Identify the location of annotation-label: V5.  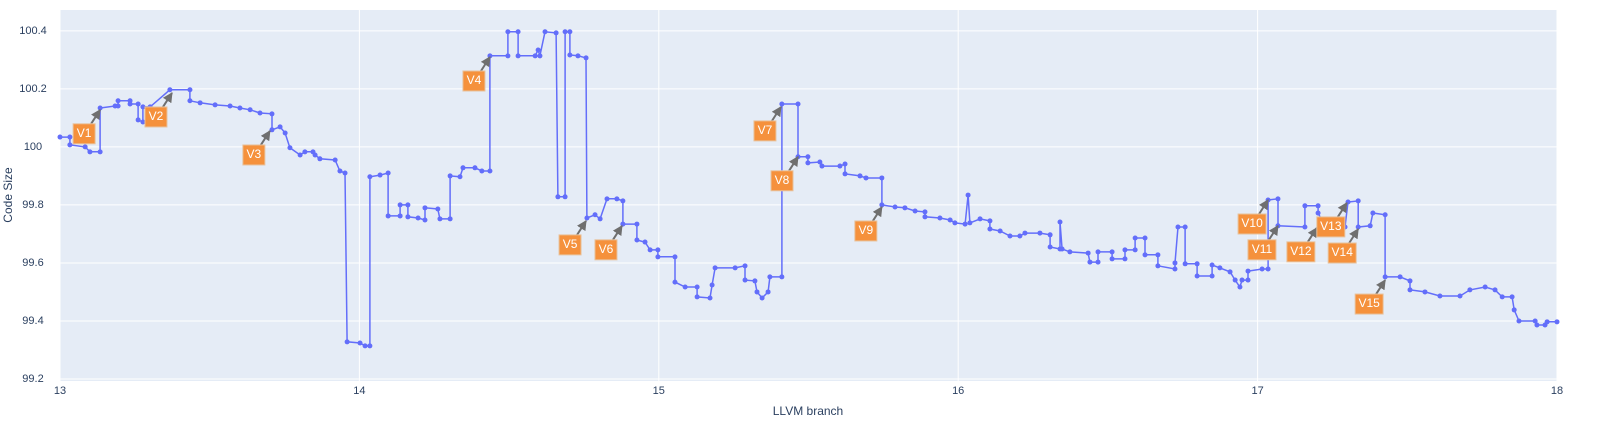
(570, 244).